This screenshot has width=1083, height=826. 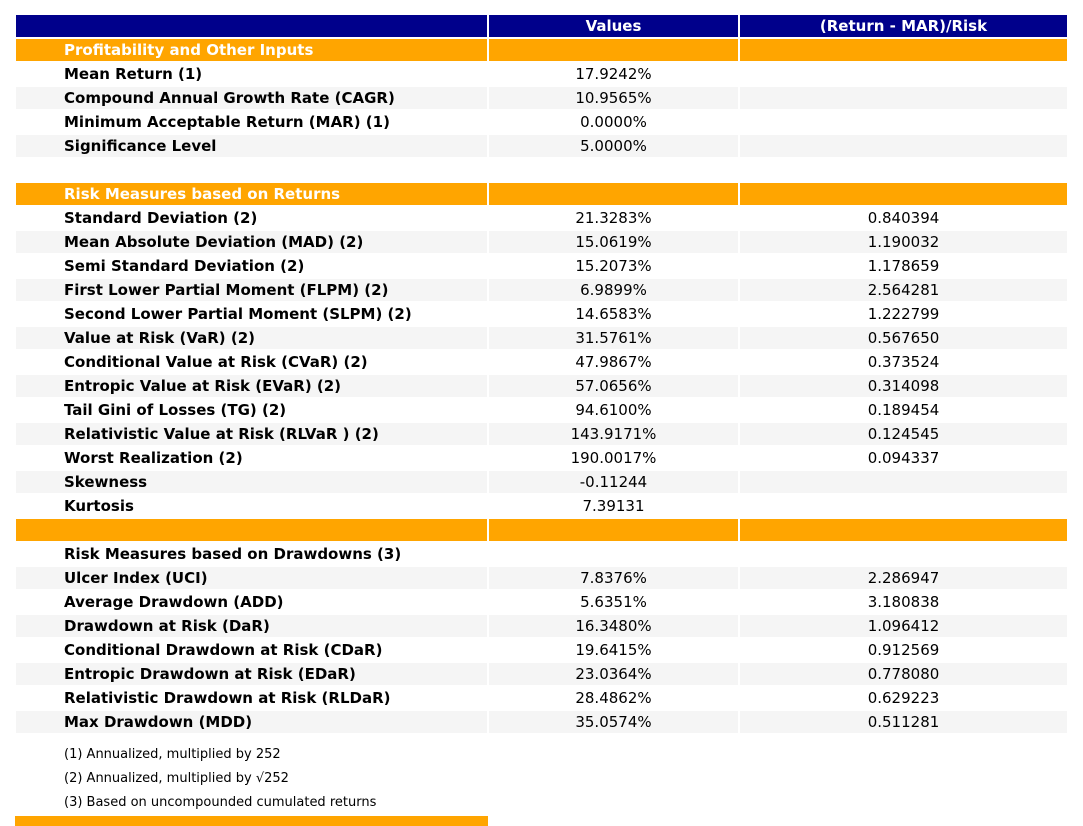 What do you see at coordinates (613, 290) in the screenshot?
I see `value-cell: 6.9899%` at bounding box center [613, 290].